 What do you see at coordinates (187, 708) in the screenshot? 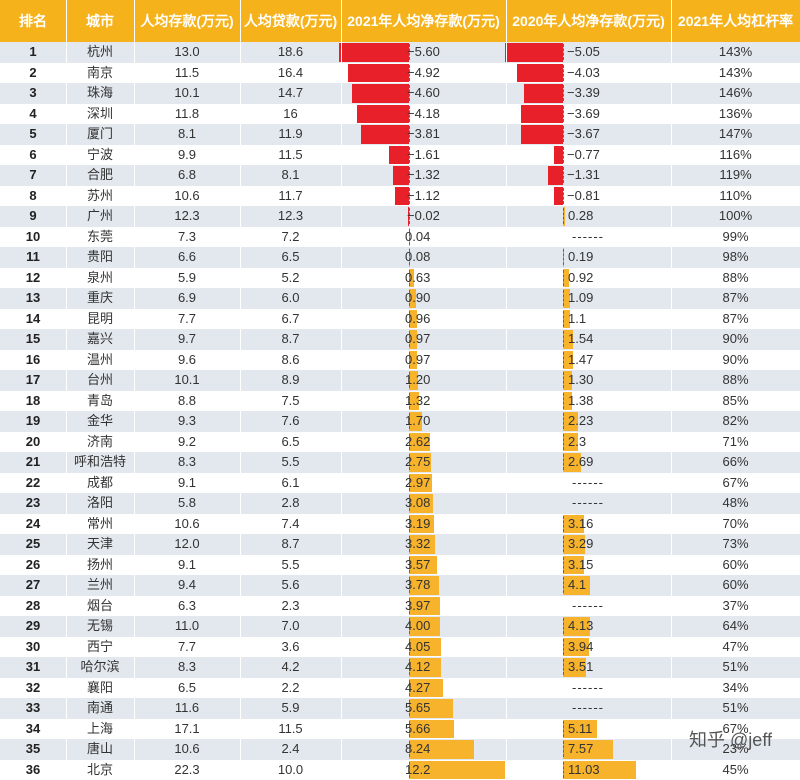
I see `deposit-cell: 11.6` at bounding box center [187, 708].